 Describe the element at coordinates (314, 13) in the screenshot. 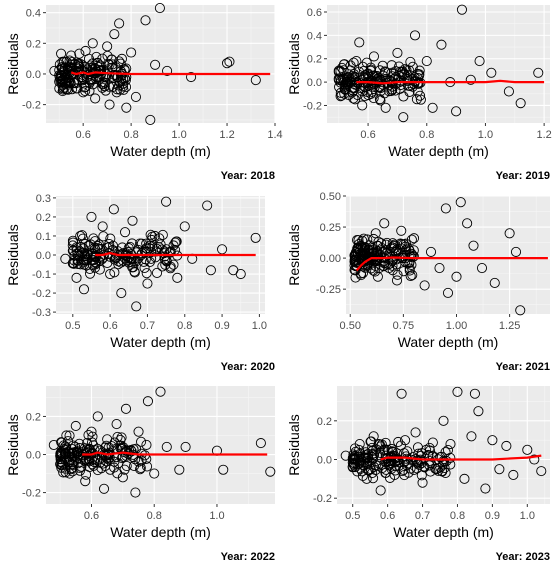

I see `y-tick-label: 0.6` at that location.